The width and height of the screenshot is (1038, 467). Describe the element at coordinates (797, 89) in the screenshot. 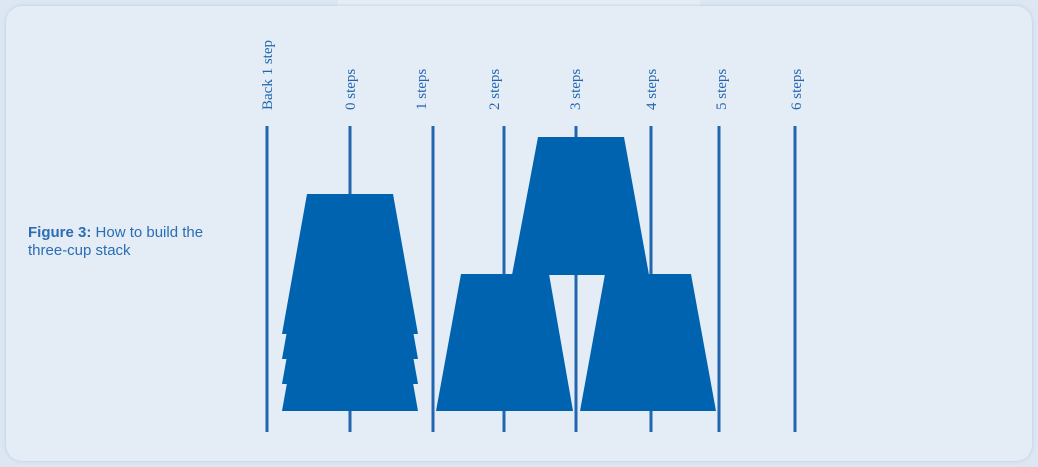

I see `step-label-6: 6 steps` at that location.